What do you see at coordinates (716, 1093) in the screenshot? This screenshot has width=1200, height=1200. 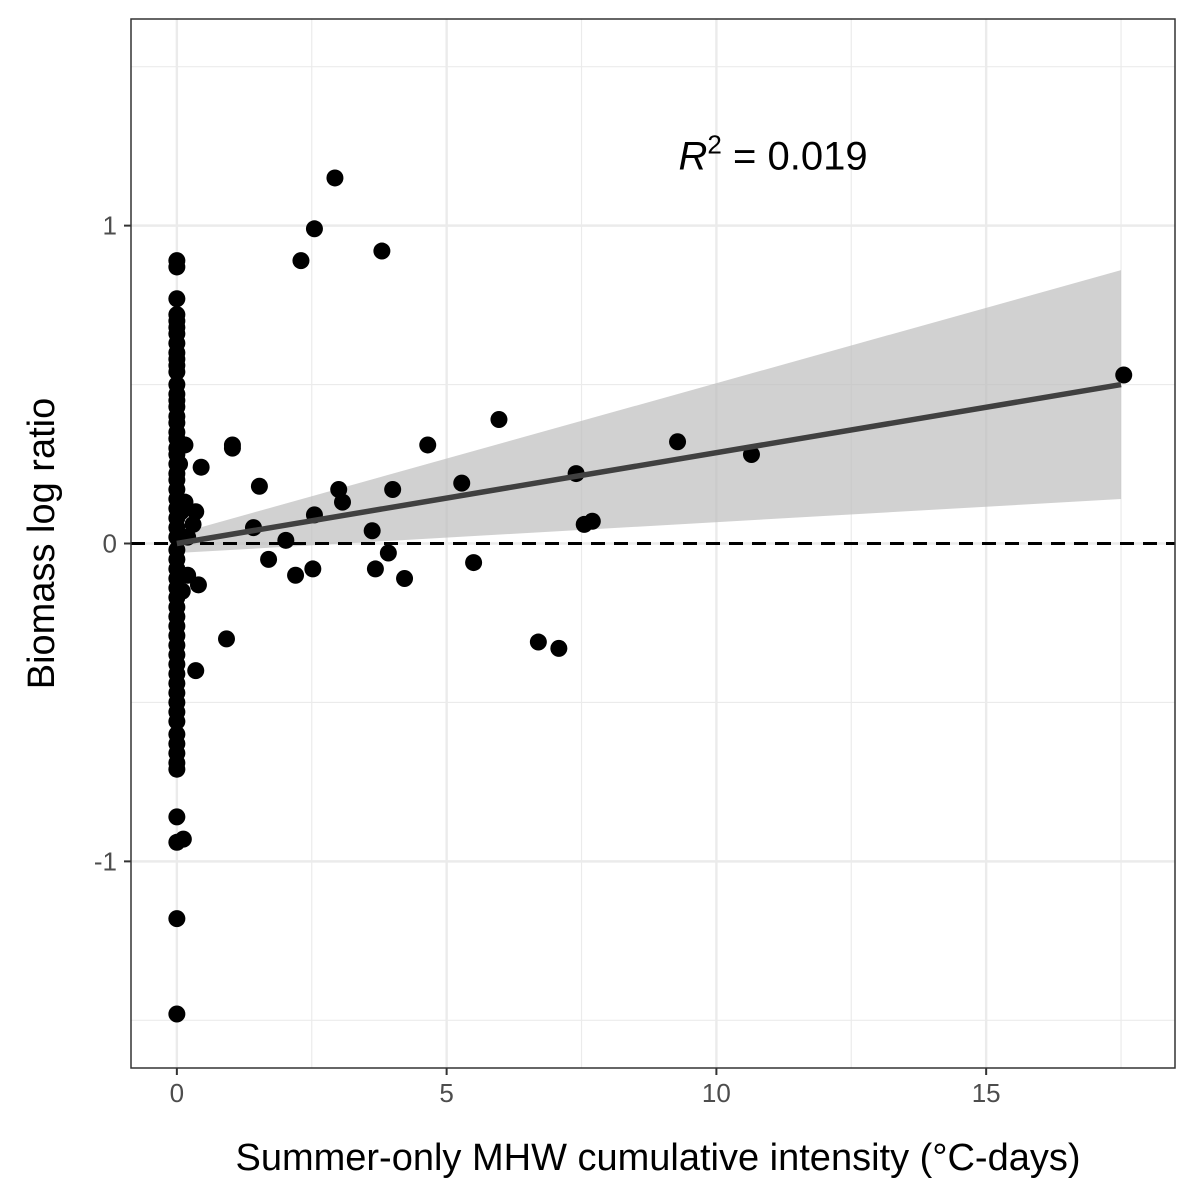 I see `x-tick-label: 10` at bounding box center [716, 1093].